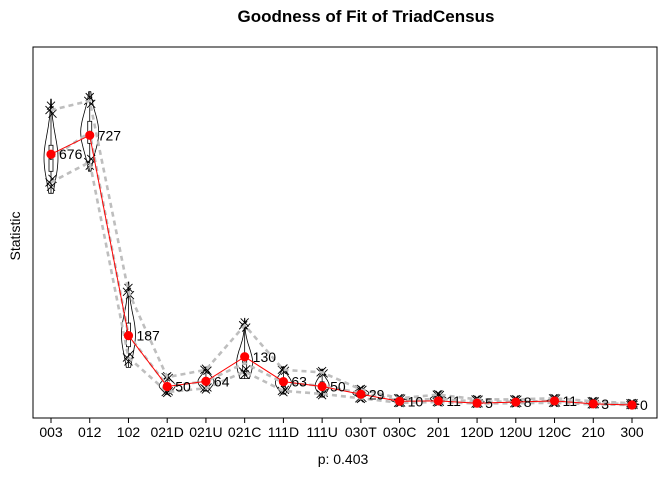 This screenshot has width=672, height=480. Describe the element at coordinates (90, 432) in the screenshot. I see `x-tick-label-012: 012` at that location.